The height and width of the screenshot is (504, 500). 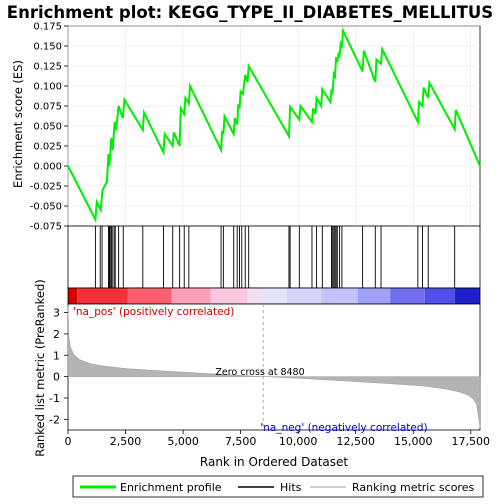 I want to click on x-tick-label: 7,500, so click(x=241, y=441).